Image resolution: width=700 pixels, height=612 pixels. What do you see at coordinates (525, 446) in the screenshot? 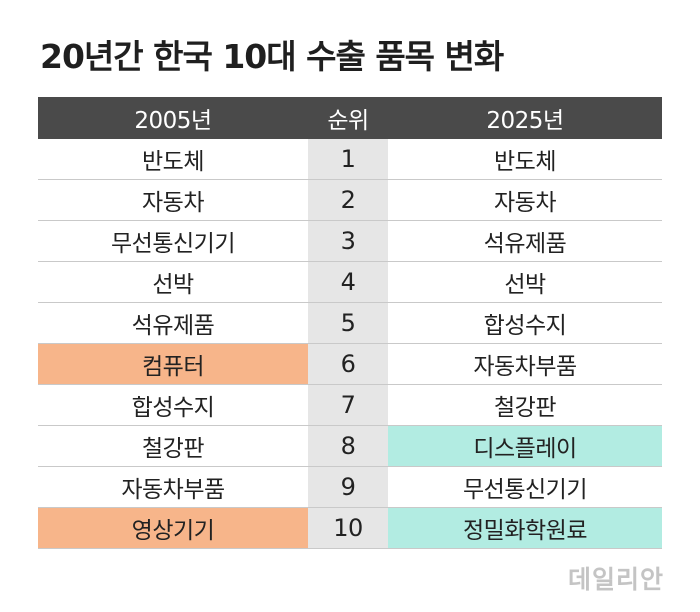
I see `item-2025-new: 디스플레이` at bounding box center [525, 446].